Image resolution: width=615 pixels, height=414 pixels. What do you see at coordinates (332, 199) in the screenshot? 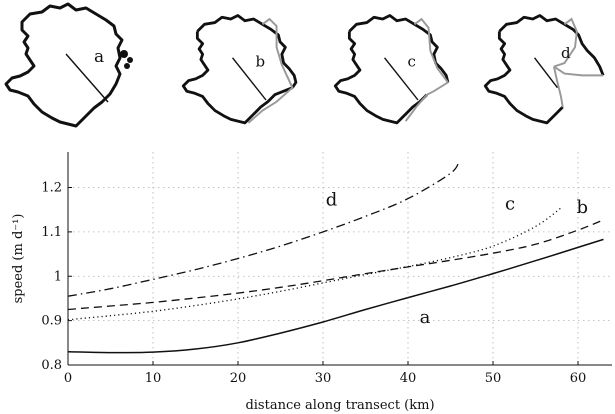
I see `series-label-d: d` at bounding box center [332, 199].